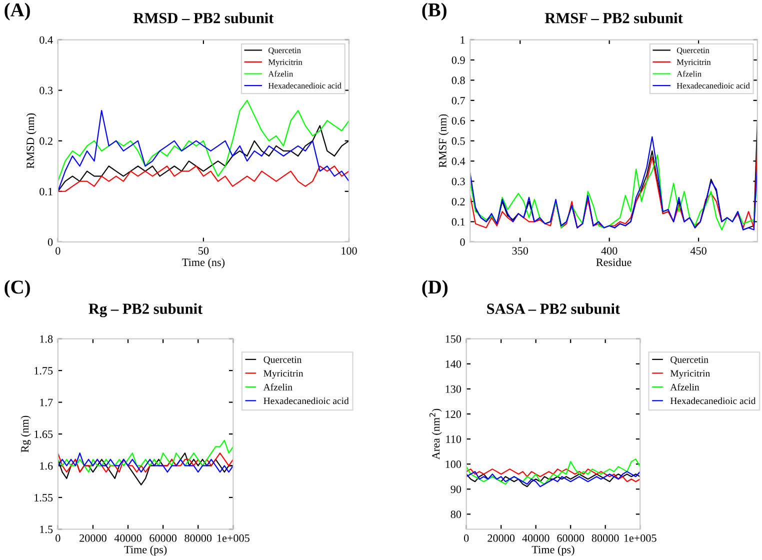 The width and height of the screenshot is (762, 560). What do you see at coordinates (553, 308) in the screenshot?
I see `chart-title: SASA – PB2 subunit` at bounding box center [553, 308].